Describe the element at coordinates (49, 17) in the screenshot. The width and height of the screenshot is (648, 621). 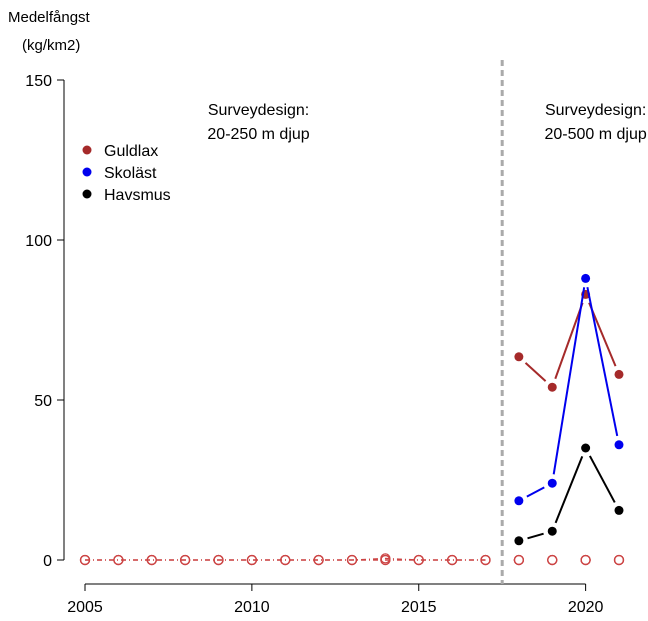
I see `y-axis-label-line-1: Medelfångst` at that location.